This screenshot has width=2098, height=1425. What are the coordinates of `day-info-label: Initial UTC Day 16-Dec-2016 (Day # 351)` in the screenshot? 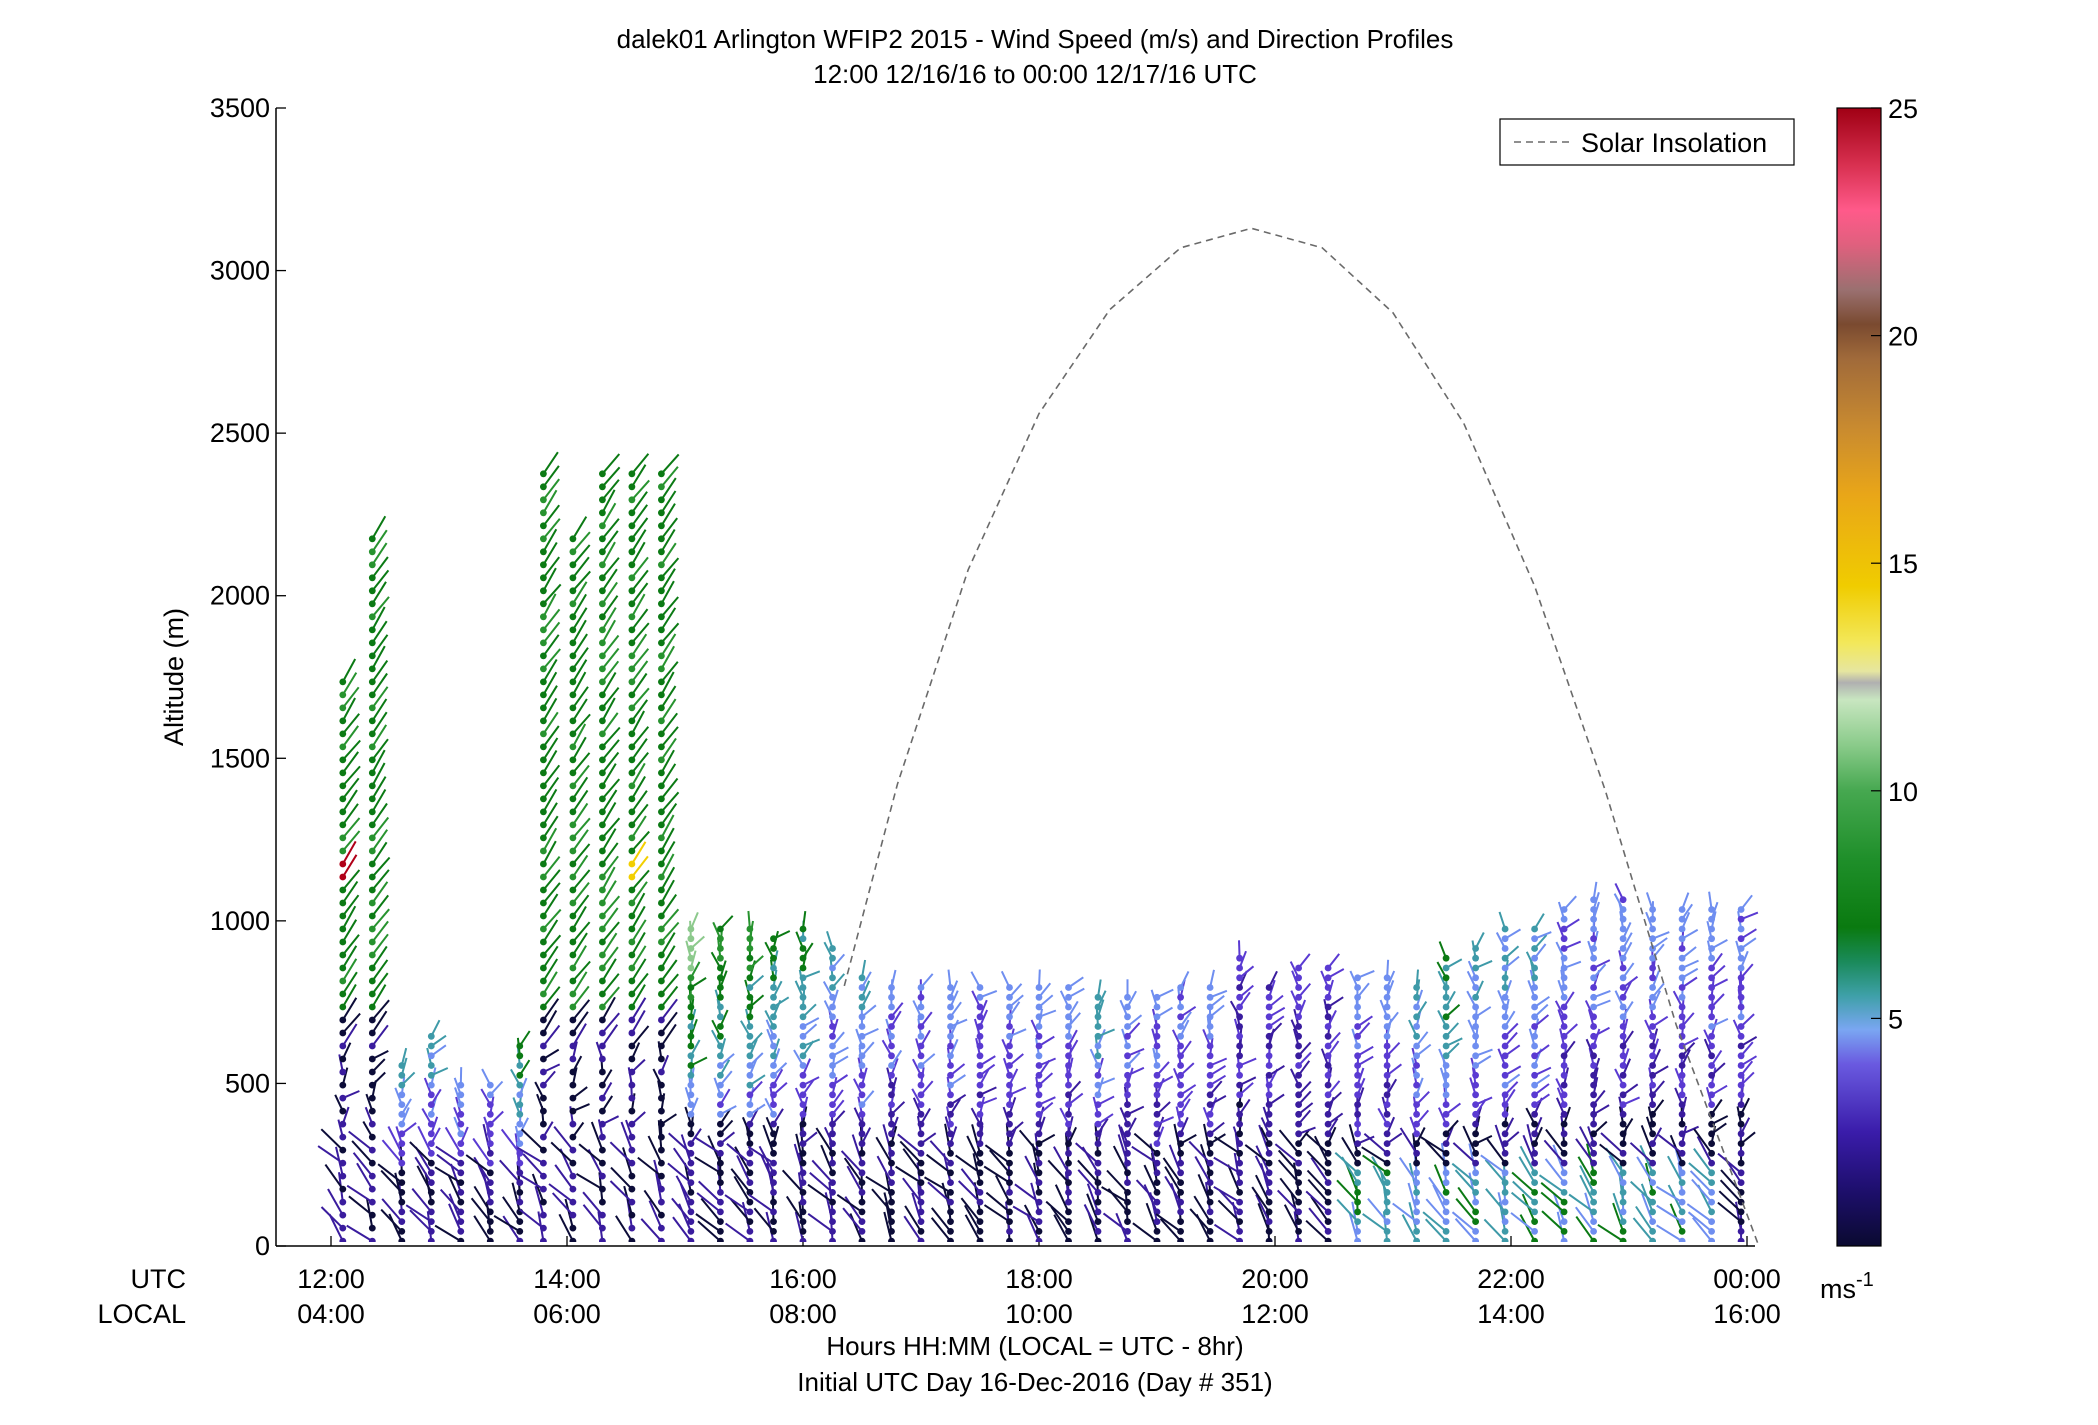 It's located at (1034, 1382).